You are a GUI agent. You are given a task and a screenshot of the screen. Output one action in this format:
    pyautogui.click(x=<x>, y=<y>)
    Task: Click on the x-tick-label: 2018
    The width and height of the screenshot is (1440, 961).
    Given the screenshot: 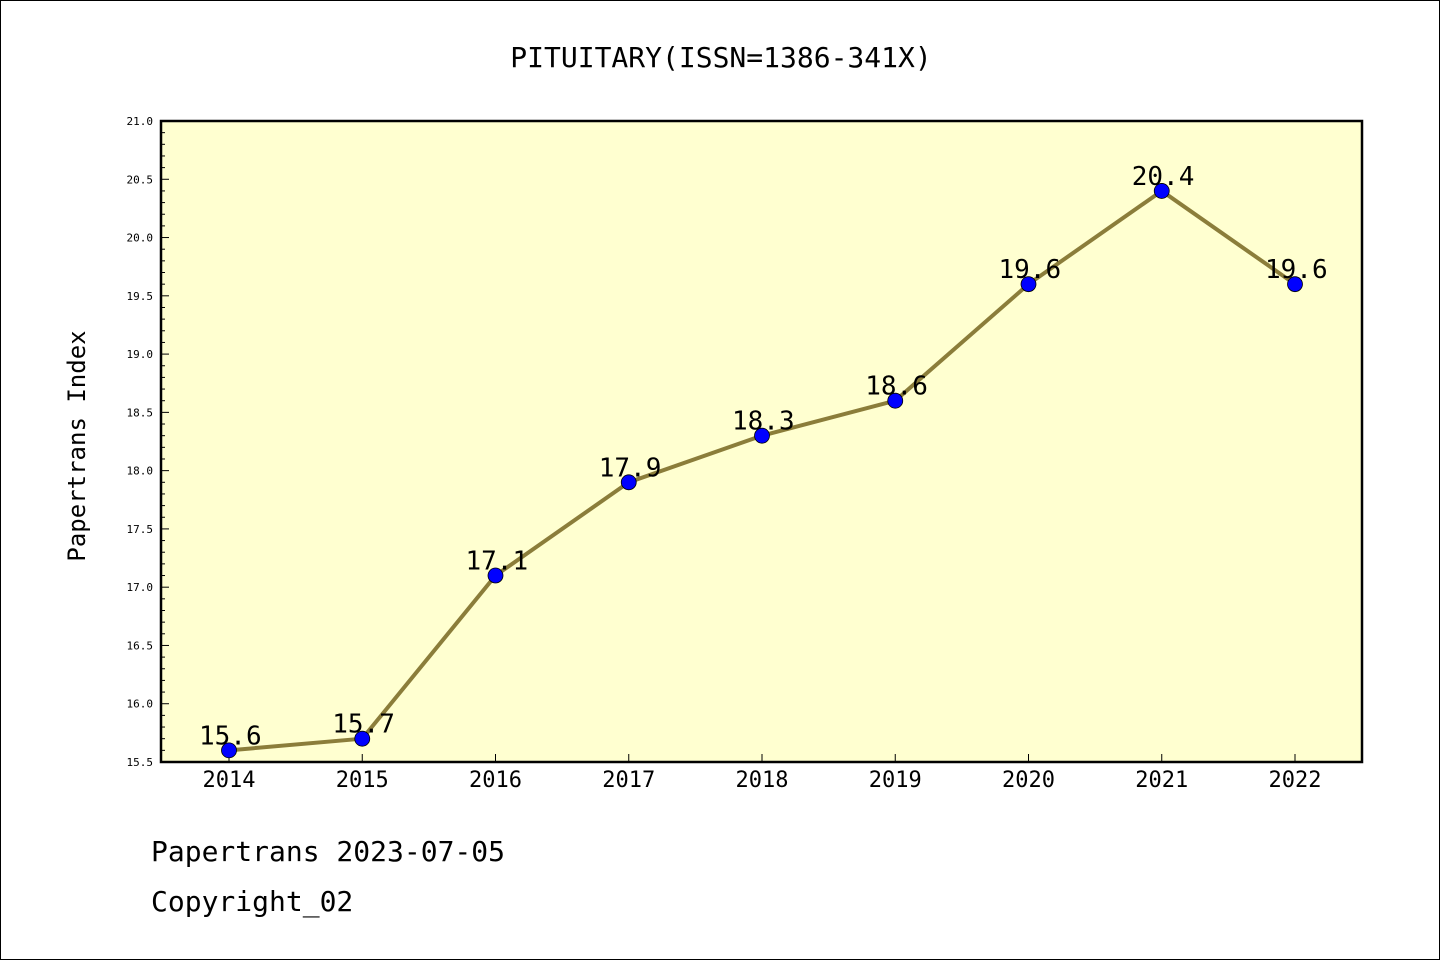 What is the action you would take?
    pyautogui.click(x=762, y=780)
    